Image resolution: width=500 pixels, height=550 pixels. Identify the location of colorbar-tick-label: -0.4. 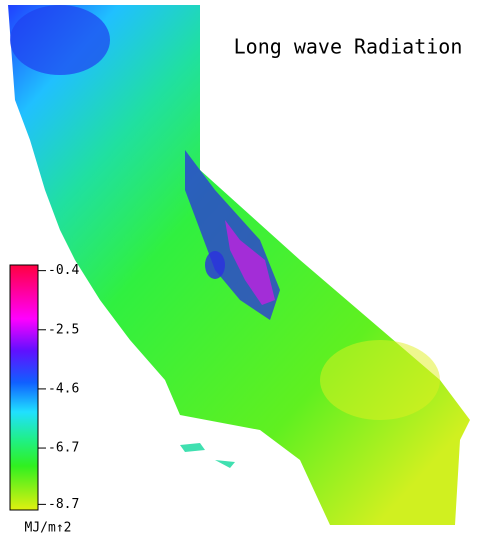
(63, 270).